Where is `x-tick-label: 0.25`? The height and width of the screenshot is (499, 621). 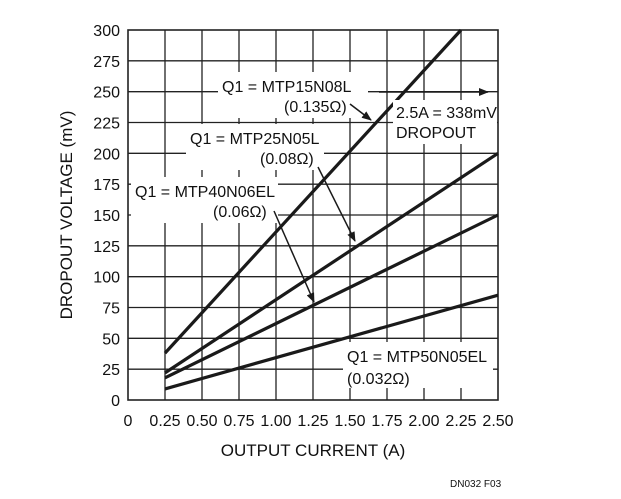
x-tick-label: 0.25 is located at coordinates (164, 421).